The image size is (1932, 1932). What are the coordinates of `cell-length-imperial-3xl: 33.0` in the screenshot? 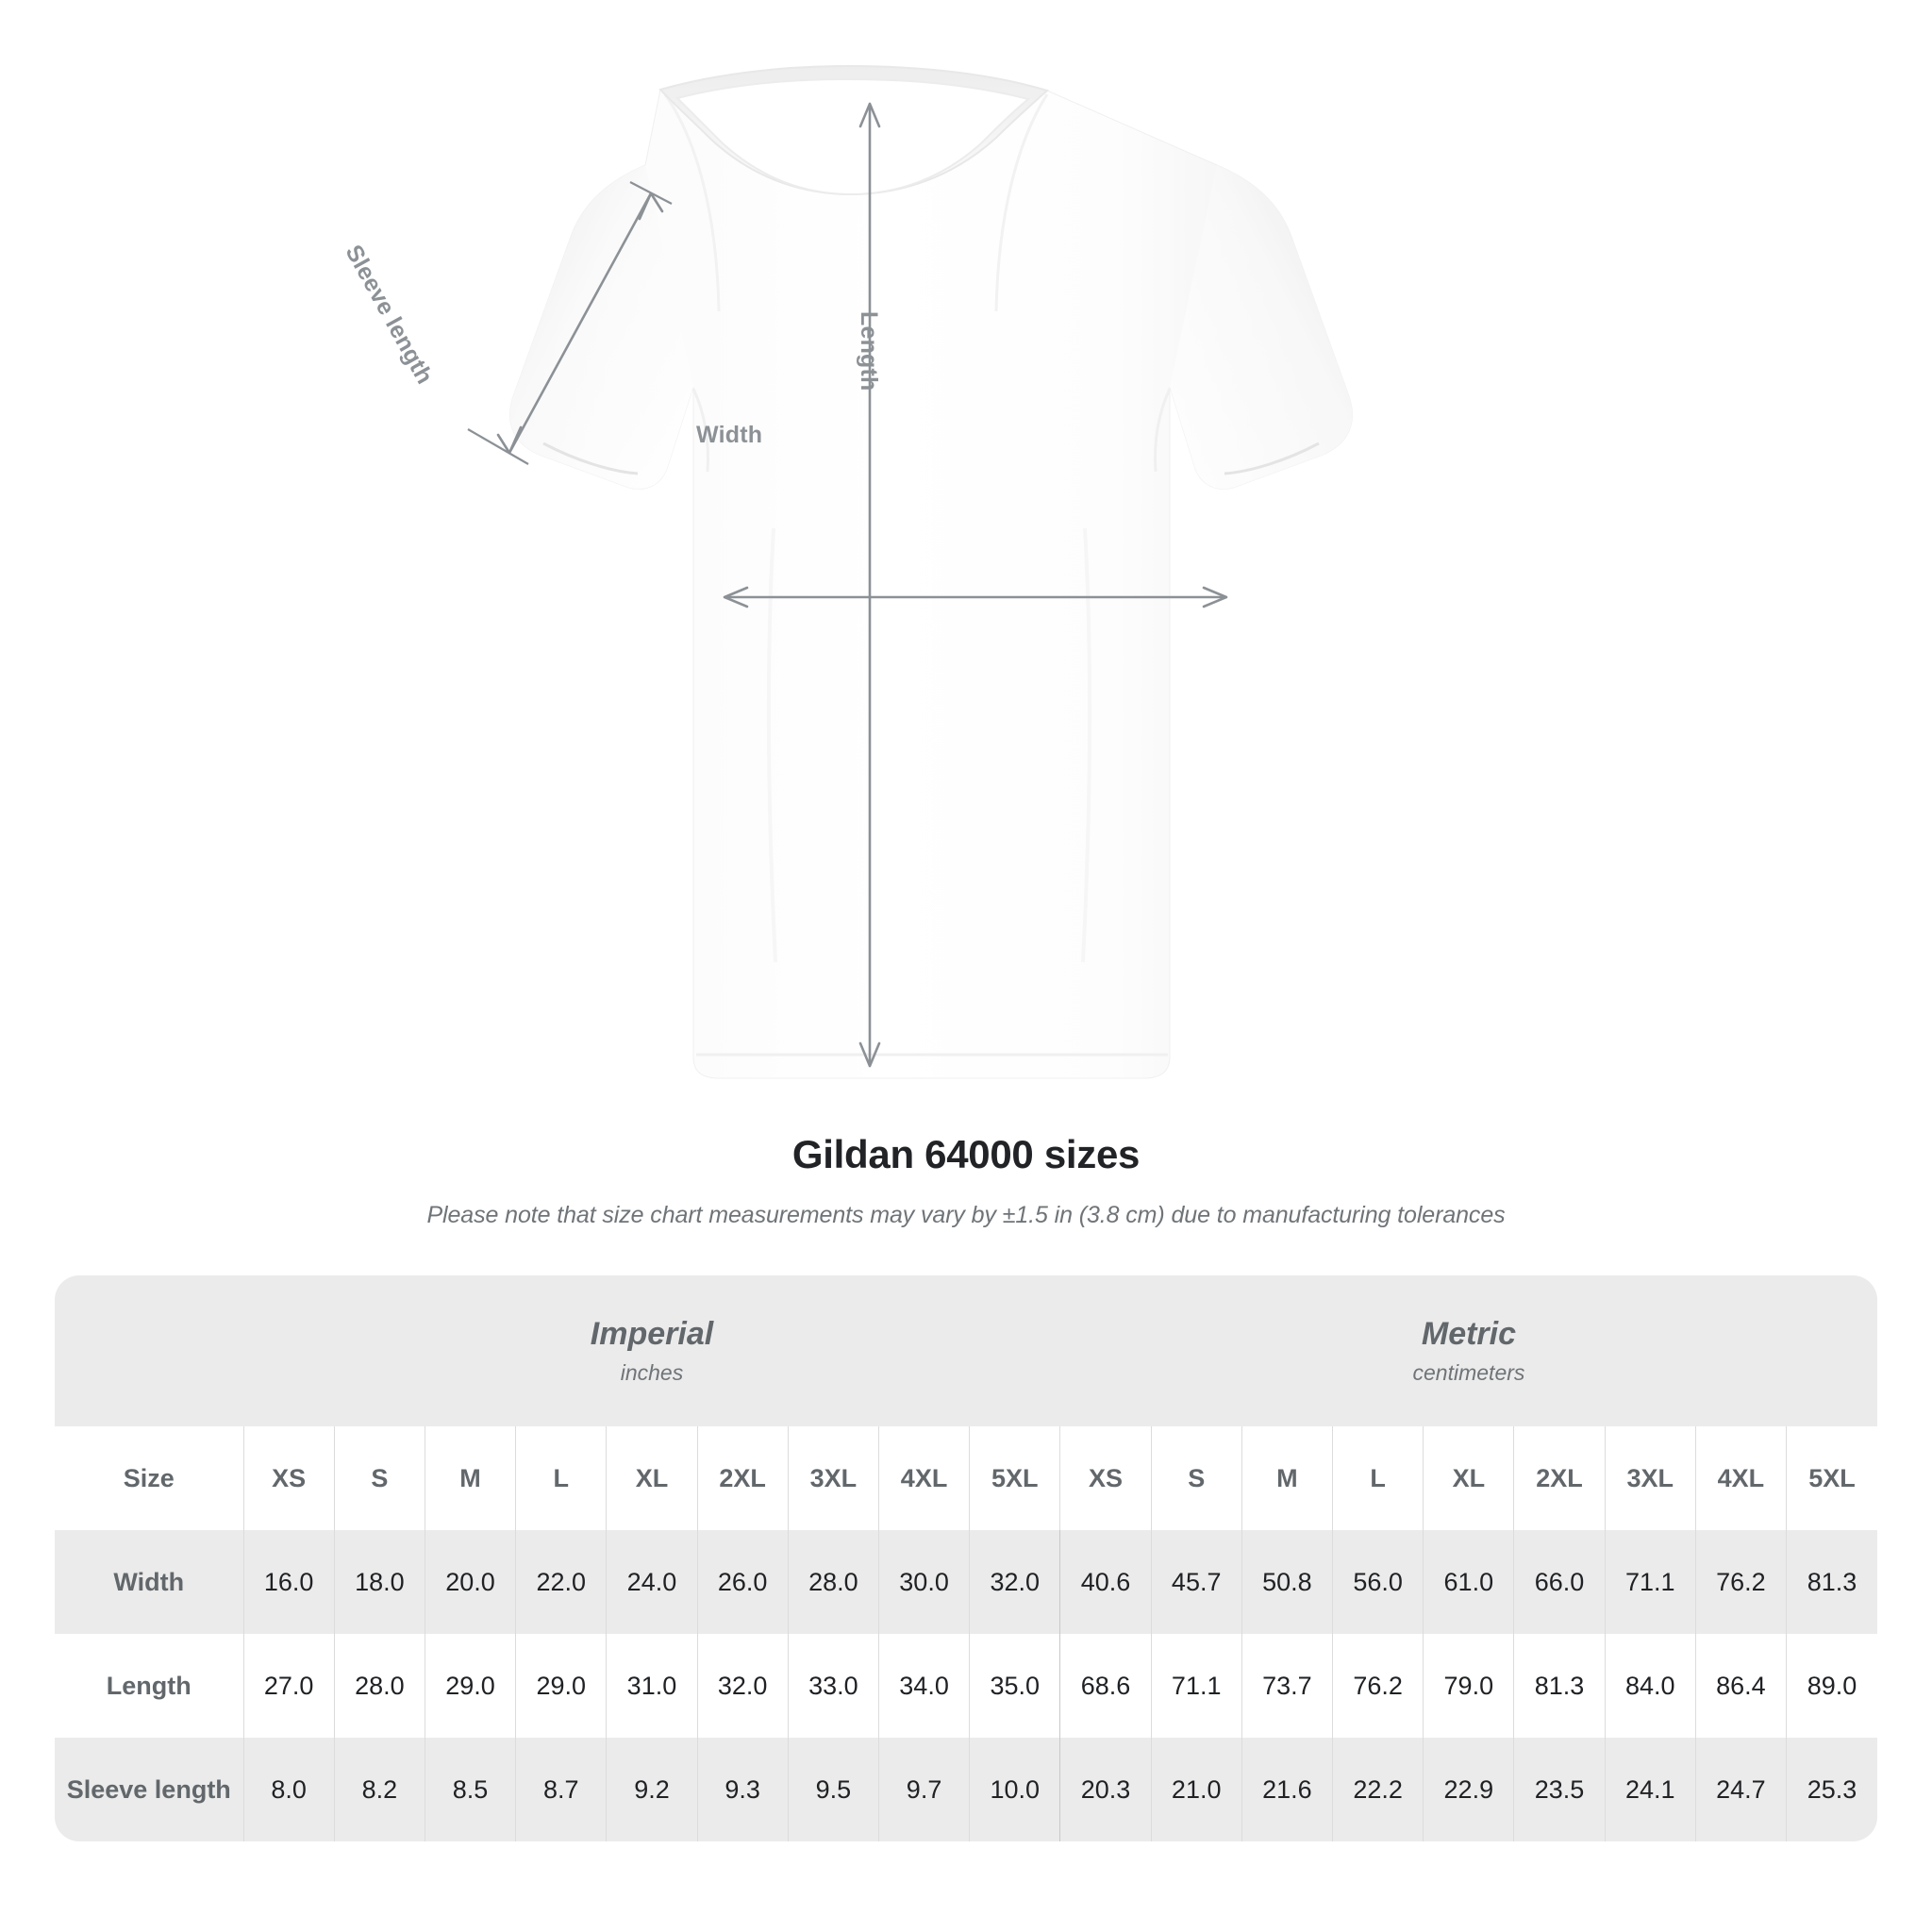 It's located at (833, 1686).